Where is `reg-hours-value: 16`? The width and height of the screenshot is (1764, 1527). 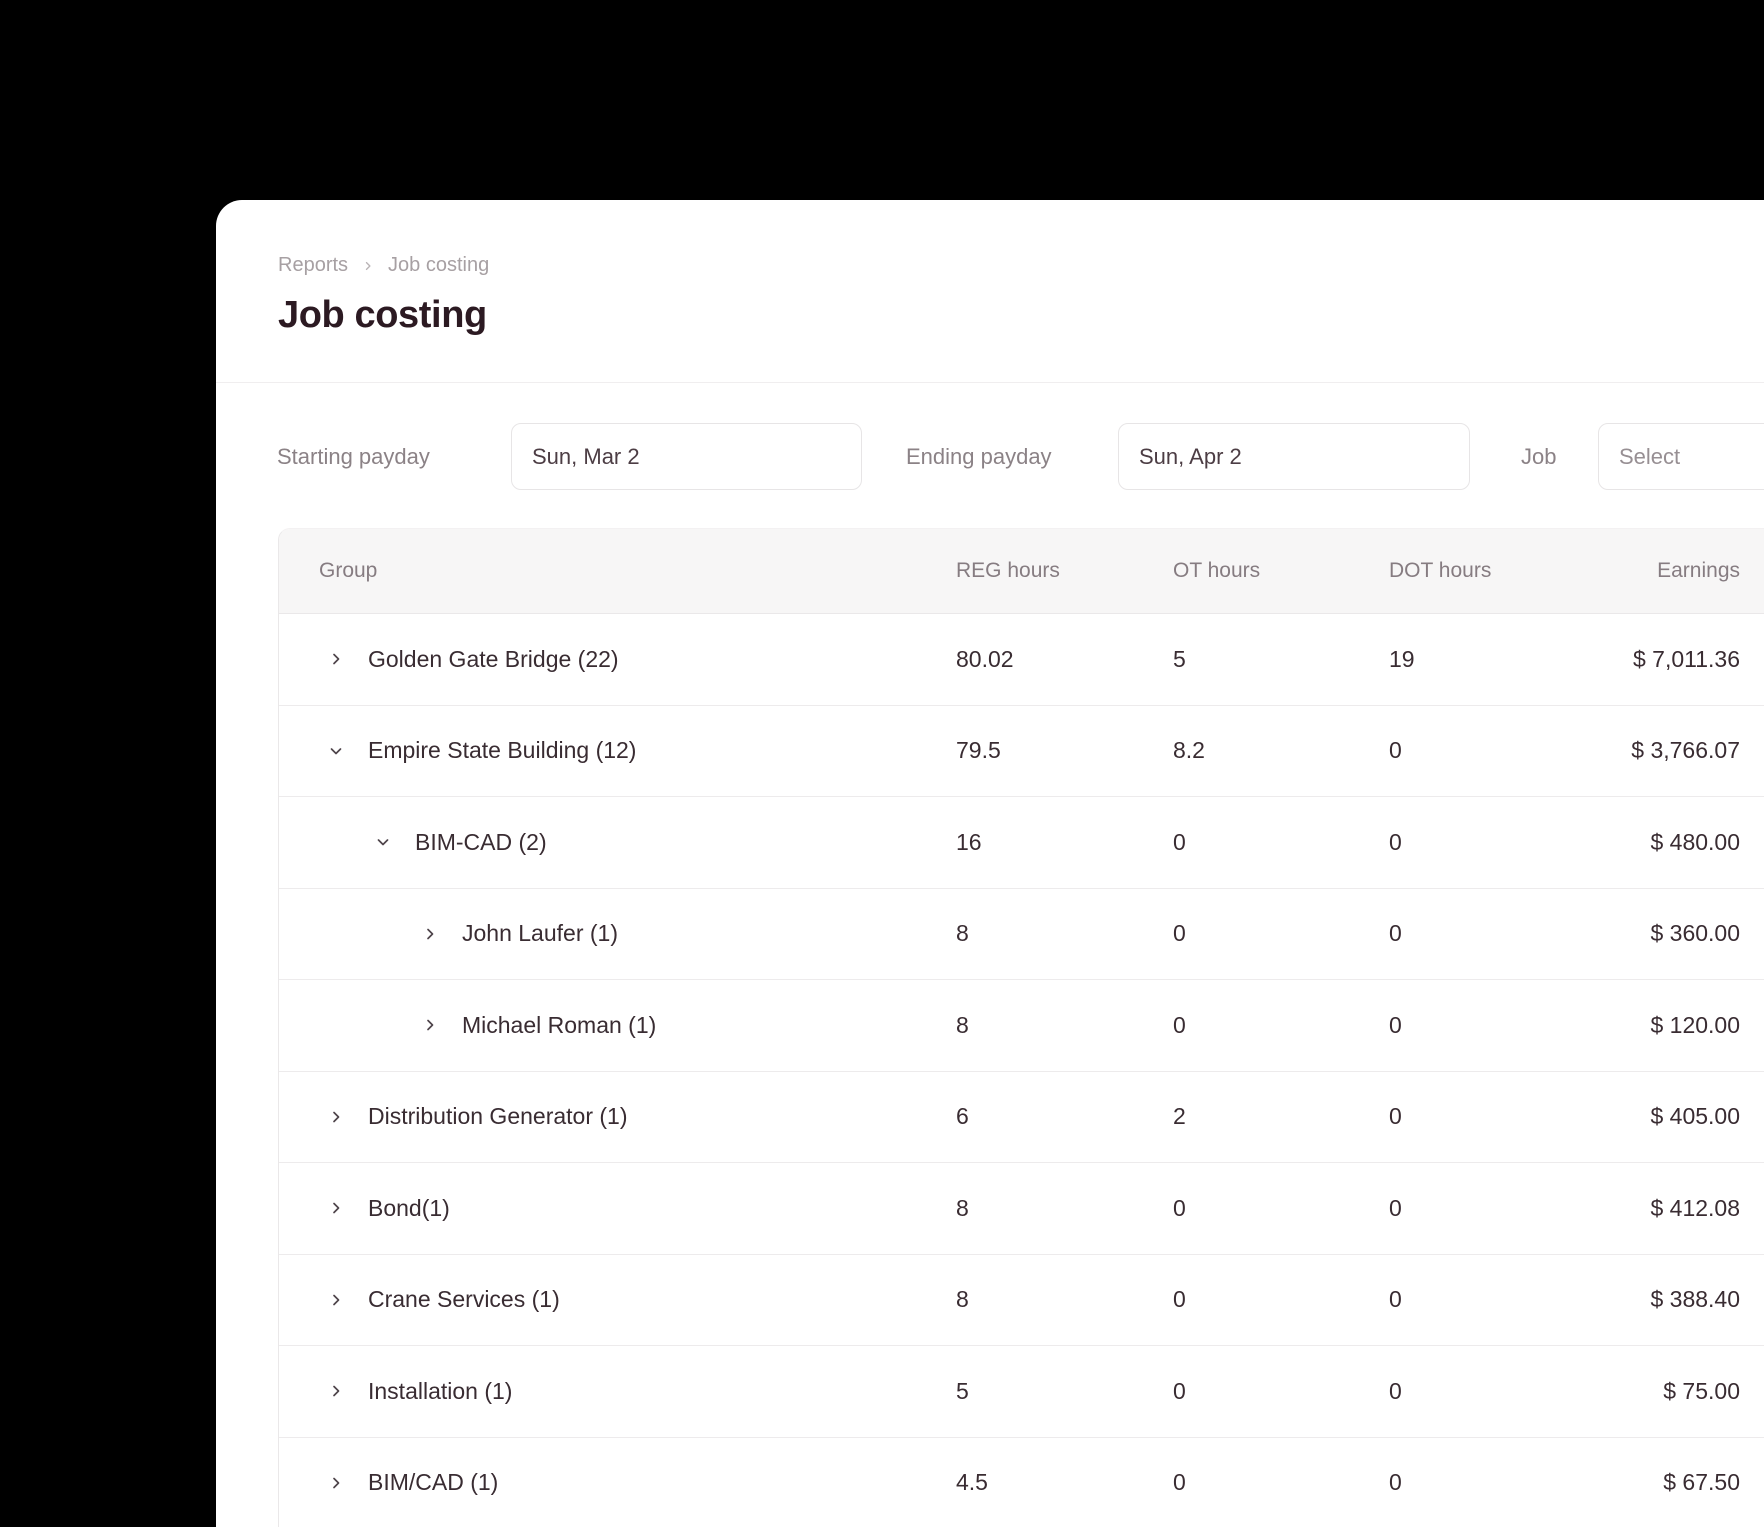 reg-hours-value: 16 is located at coordinates (969, 841).